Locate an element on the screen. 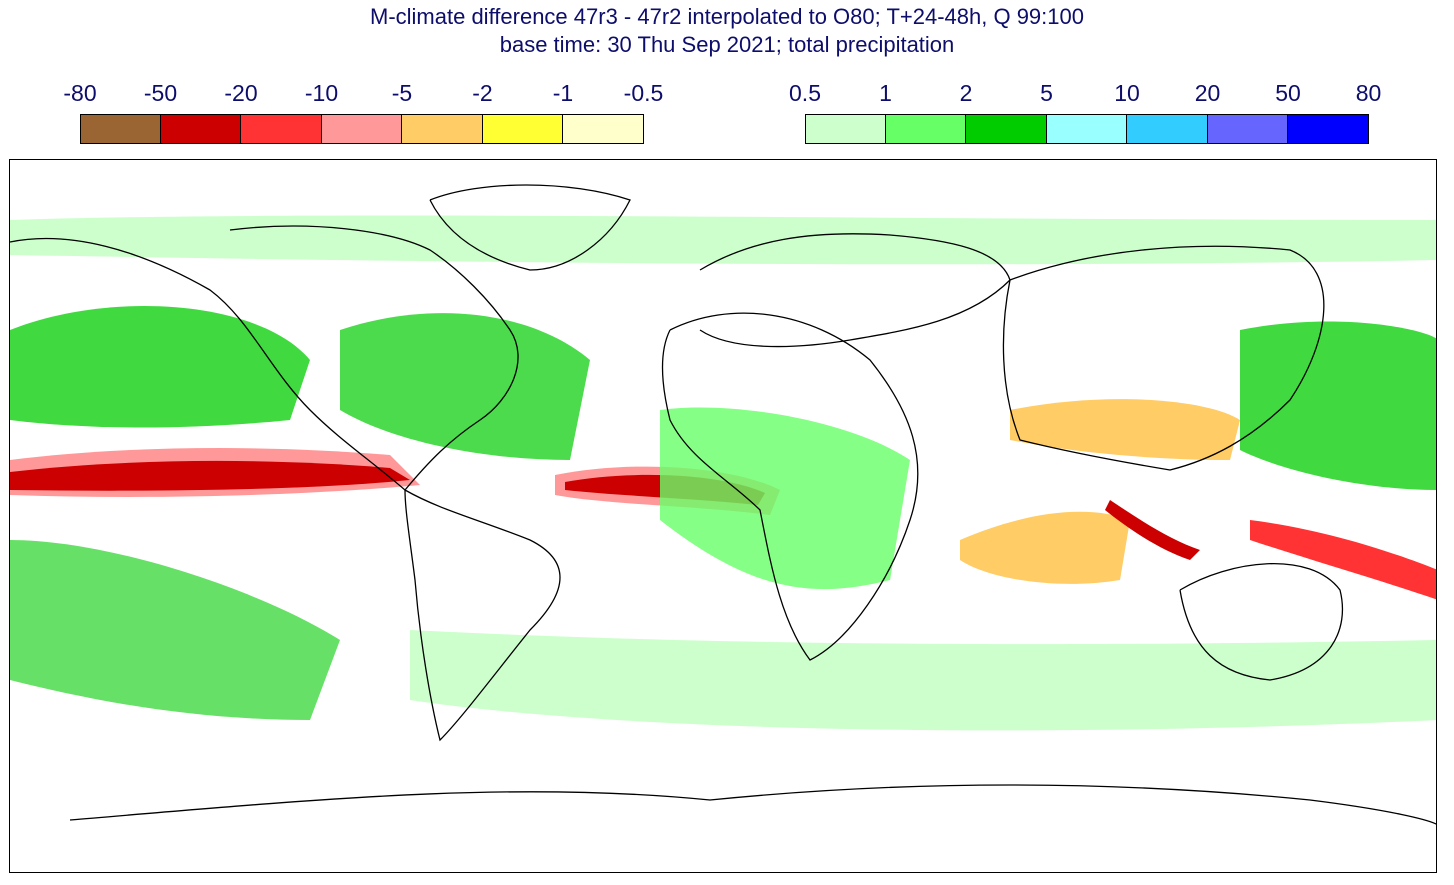 The height and width of the screenshot is (885, 1454). negative-color-legend: -80 -50 -20 -10 -5 -2 -1 -0.5 is located at coordinates (370, 114).